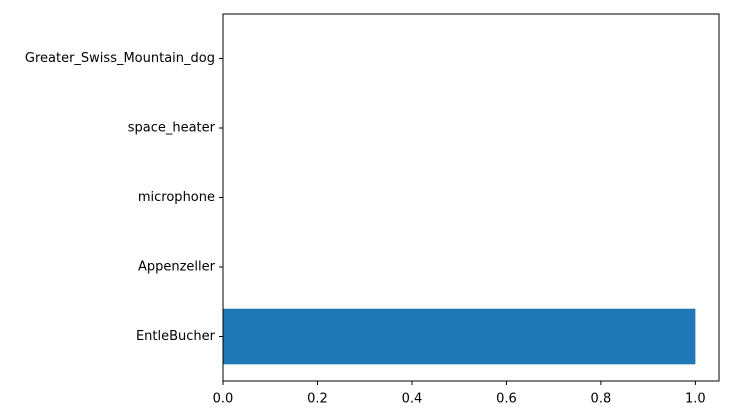 The width and height of the screenshot is (732, 420). I want to click on y-tick-label: Greater_Swiss_Mountain_dog, so click(120, 58).